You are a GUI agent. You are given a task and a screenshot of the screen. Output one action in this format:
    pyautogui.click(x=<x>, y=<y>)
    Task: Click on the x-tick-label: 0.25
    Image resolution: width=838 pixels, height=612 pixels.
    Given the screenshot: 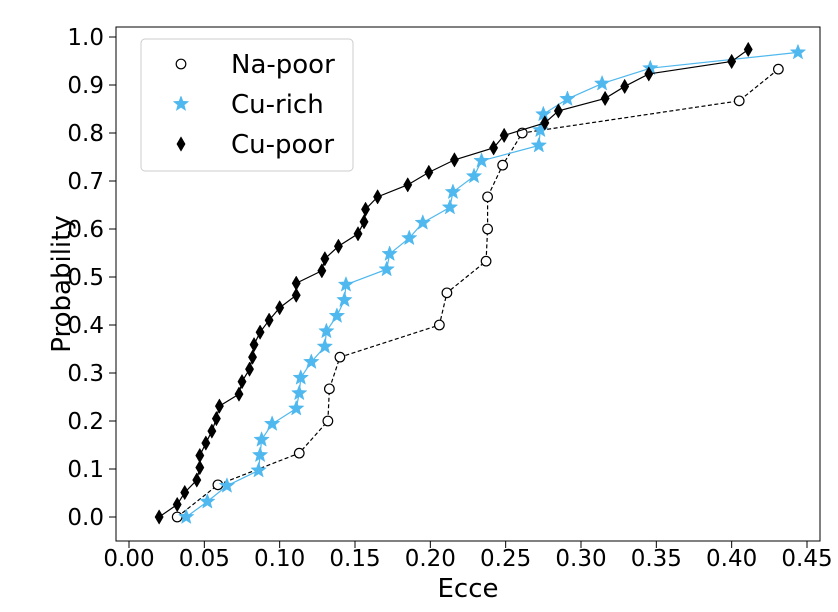 What is the action you would take?
    pyautogui.click(x=505, y=559)
    